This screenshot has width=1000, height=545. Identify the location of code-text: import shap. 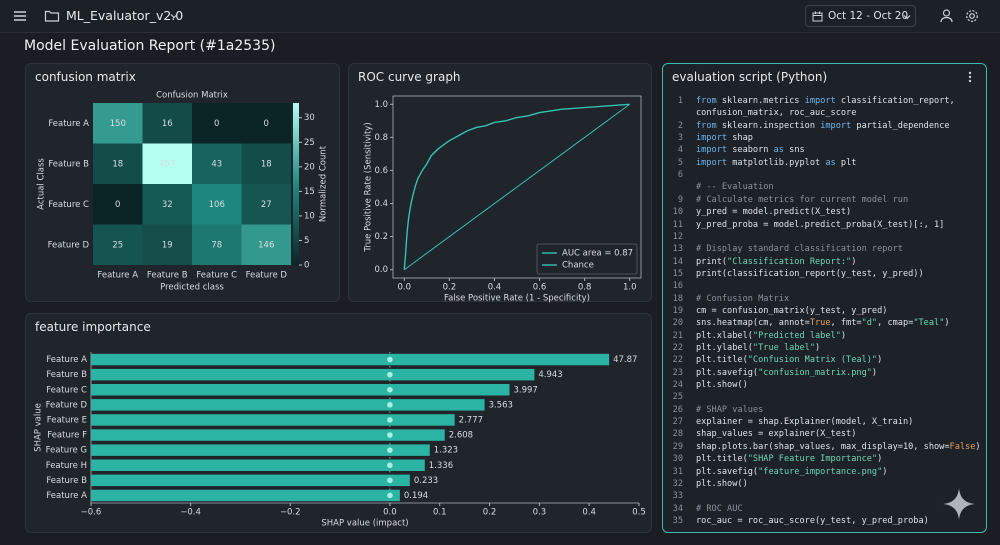
(724, 138).